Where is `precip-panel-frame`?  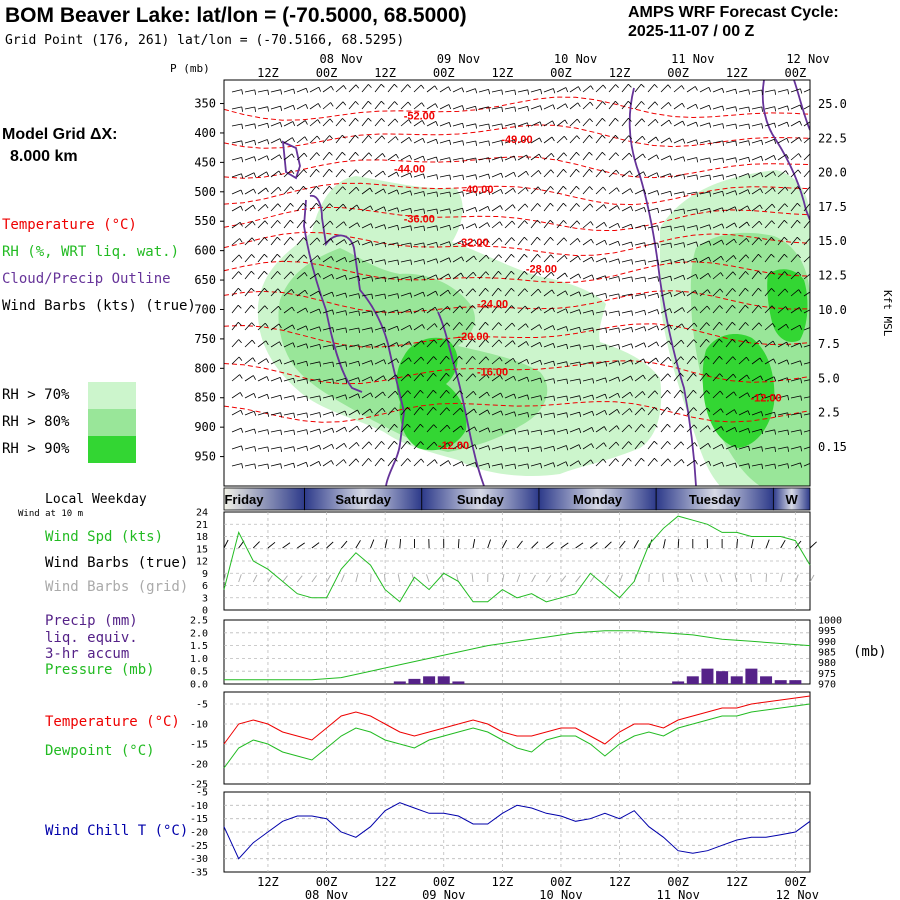 precip-panel-frame is located at coordinates (517, 652).